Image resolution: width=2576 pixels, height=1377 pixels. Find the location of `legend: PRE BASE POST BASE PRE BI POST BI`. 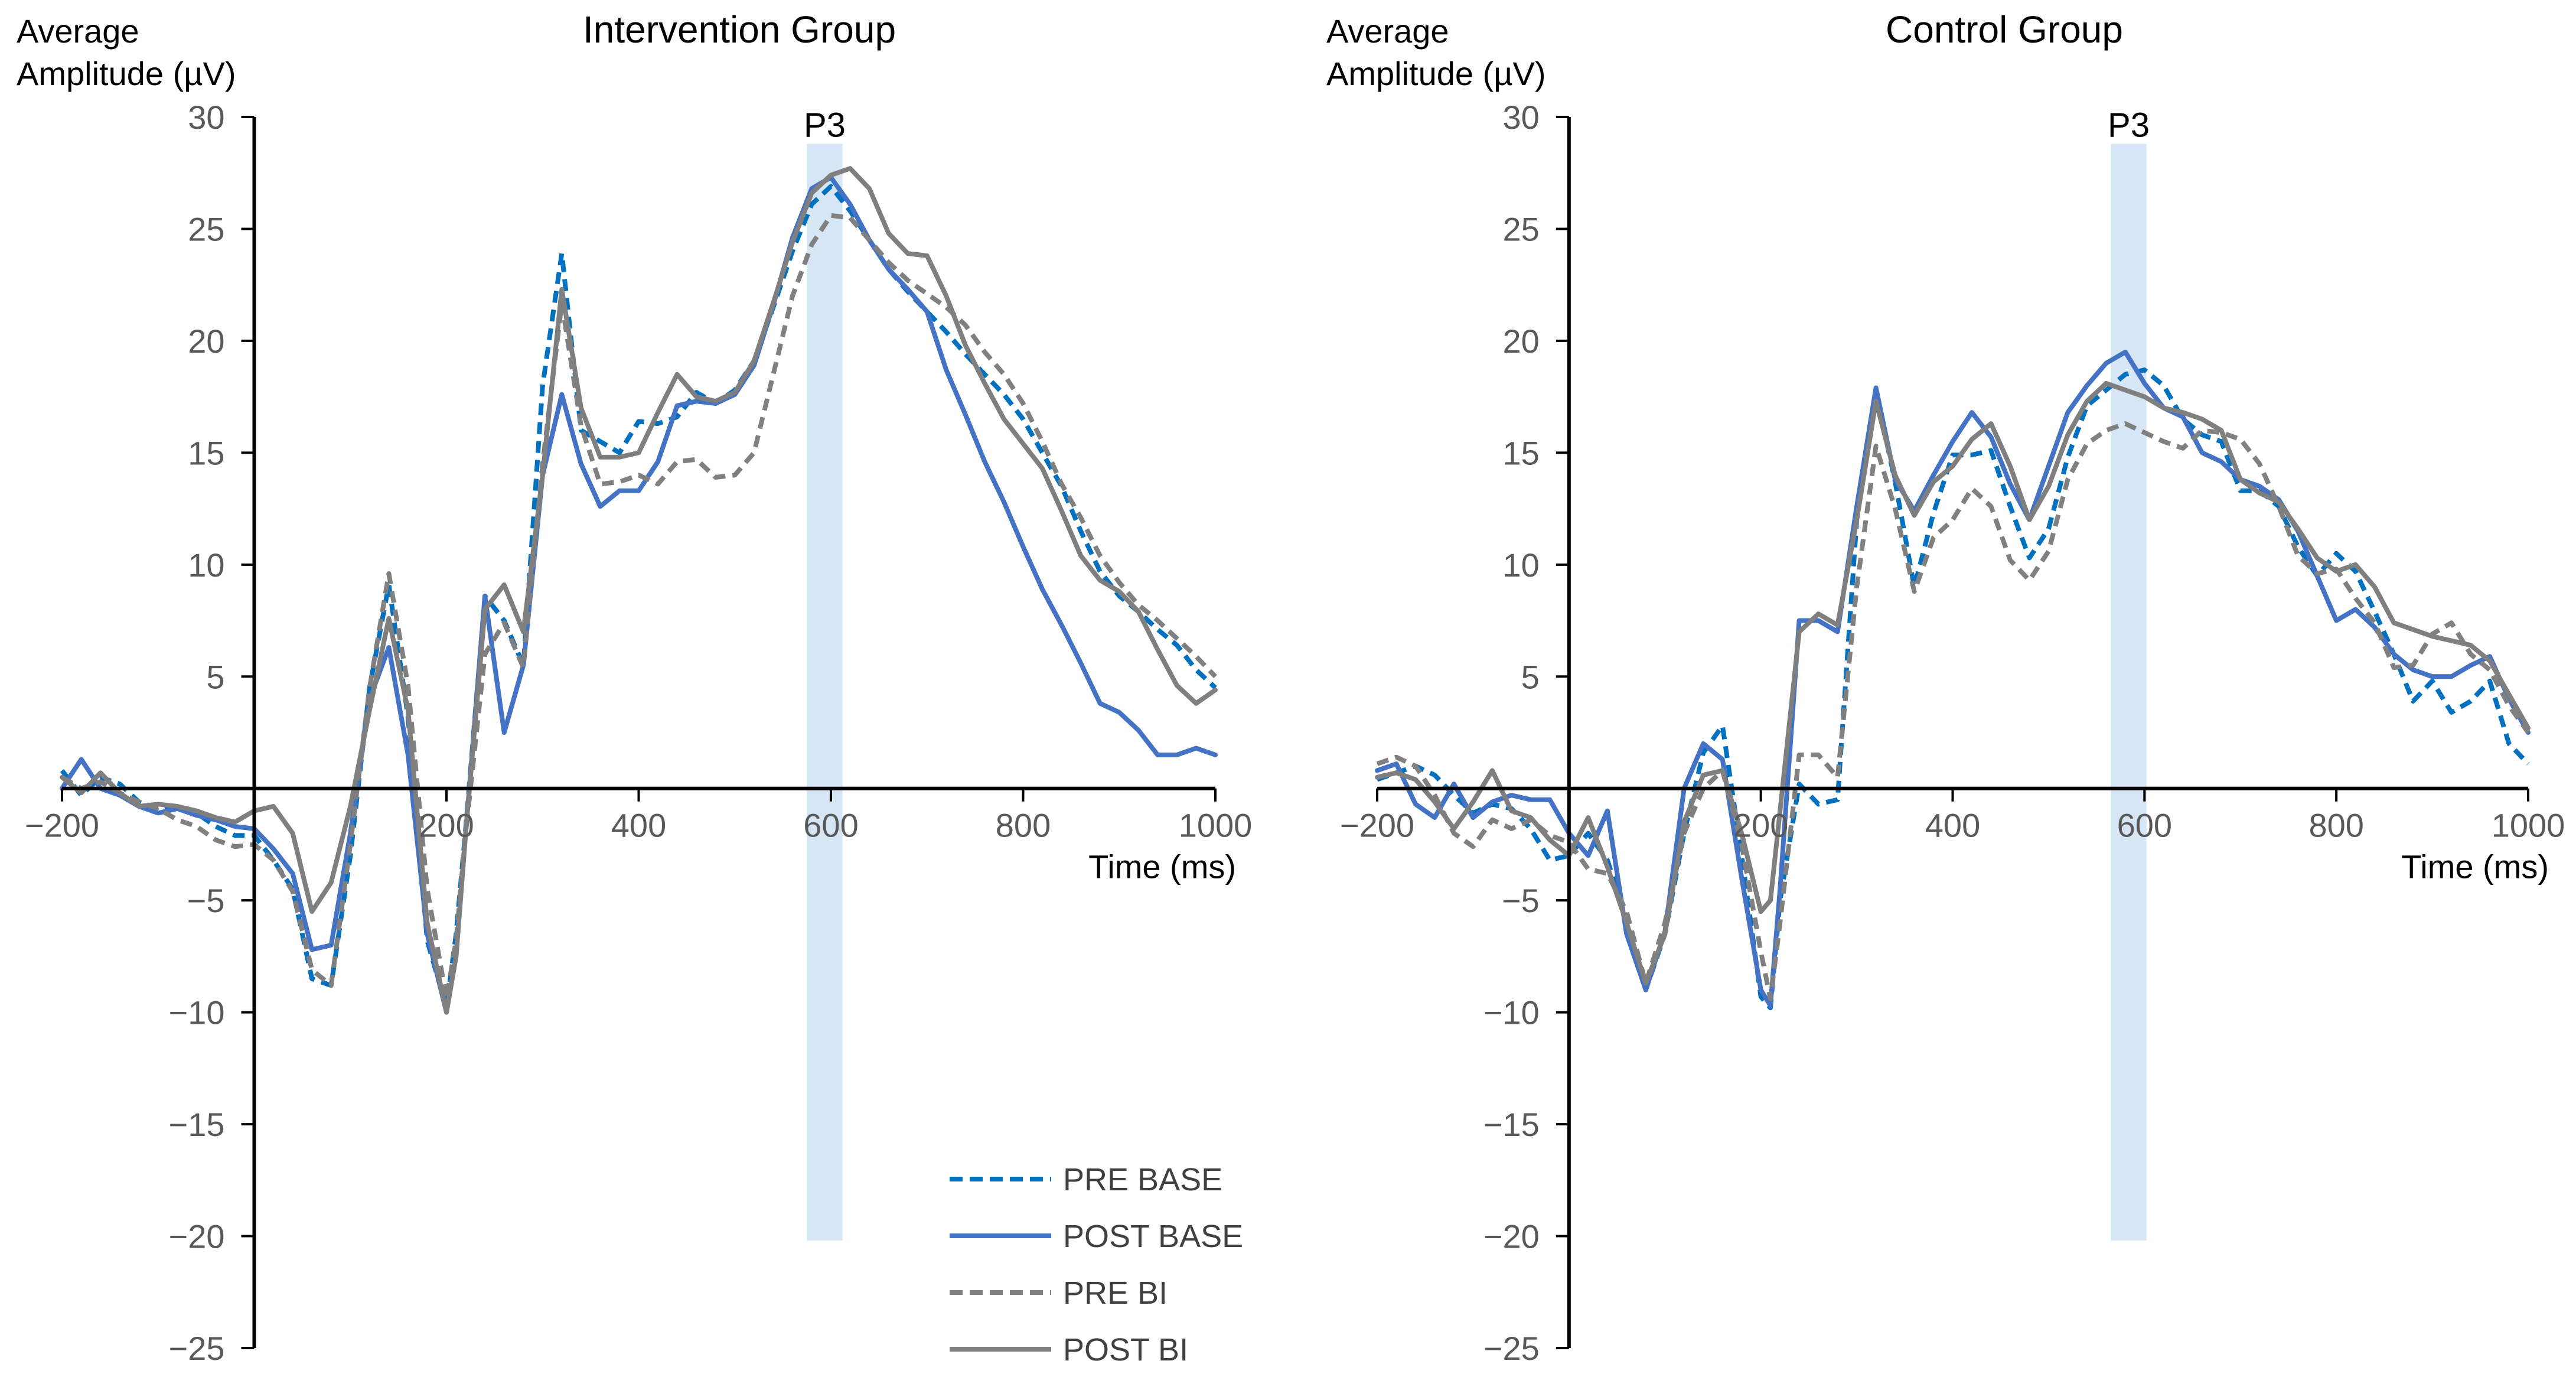

legend: PRE BASE POST BASE PRE BI POST BI is located at coordinates (1096, 1265).